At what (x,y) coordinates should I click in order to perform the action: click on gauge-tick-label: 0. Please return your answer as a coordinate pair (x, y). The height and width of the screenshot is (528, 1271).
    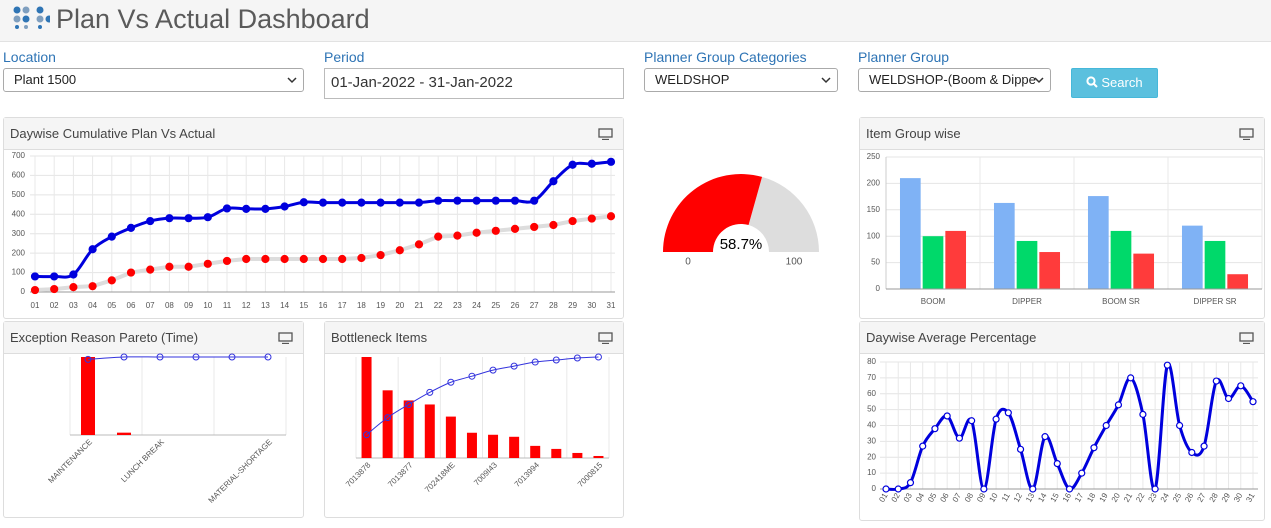
    Looking at the image, I should click on (688, 262).